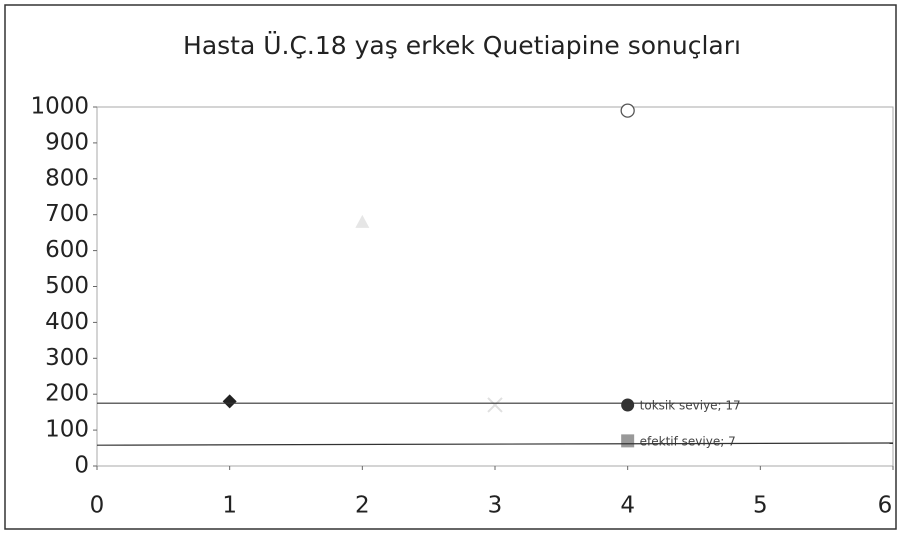 The height and width of the screenshot is (539, 902). What do you see at coordinates (97, 506) in the screenshot?
I see `x-tick-label: 0` at bounding box center [97, 506].